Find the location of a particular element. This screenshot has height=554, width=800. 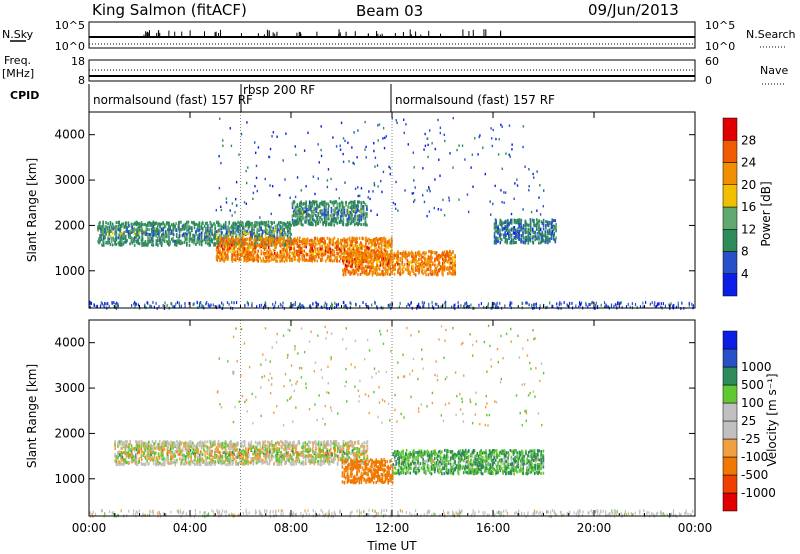

freq-tick-bottom: 8 is located at coordinates (81, 80).